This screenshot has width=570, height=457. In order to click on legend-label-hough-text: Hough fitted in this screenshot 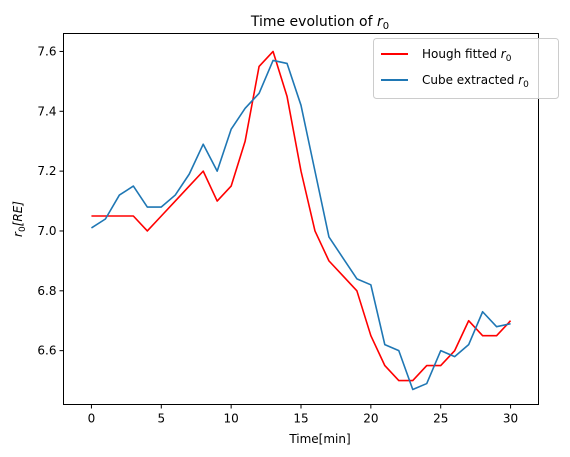, I will do `click(461, 54)`.